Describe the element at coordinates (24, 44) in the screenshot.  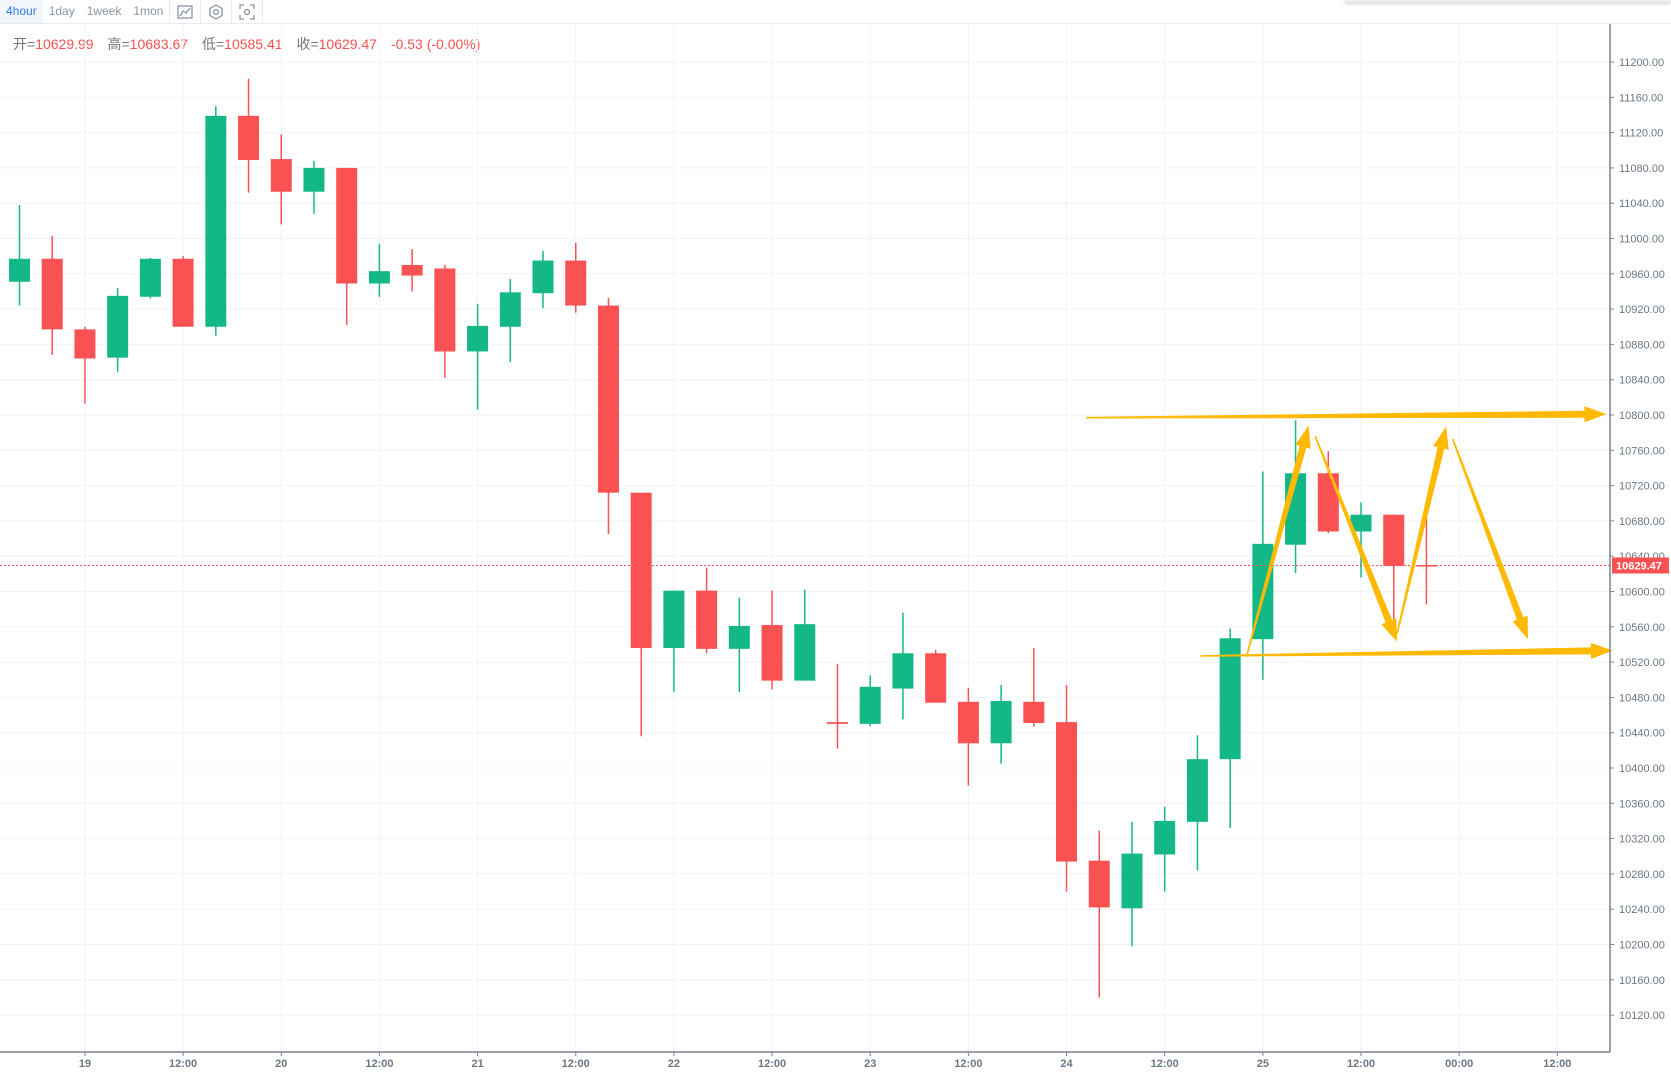
I see `open-label: 开=` at that location.